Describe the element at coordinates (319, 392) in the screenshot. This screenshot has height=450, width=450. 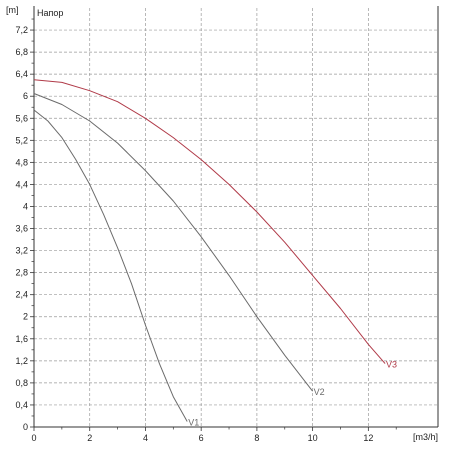
I see `series-label-v2: V2` at that location.